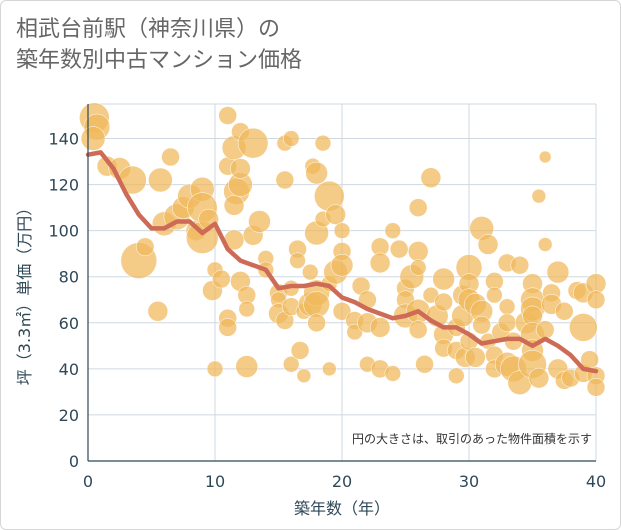  I want to click on x-tick-label: 40, so click(596, 481).